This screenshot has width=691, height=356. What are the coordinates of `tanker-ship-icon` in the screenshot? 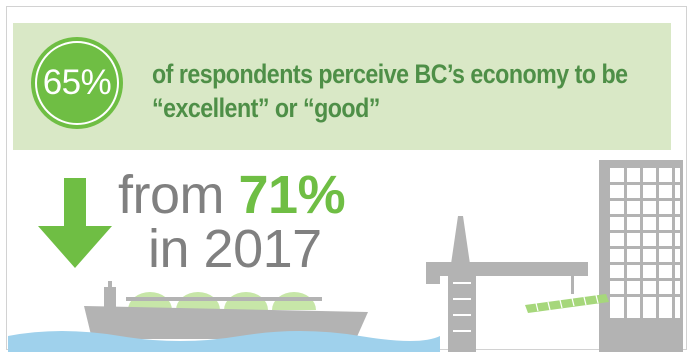 It's located at (226, 310).